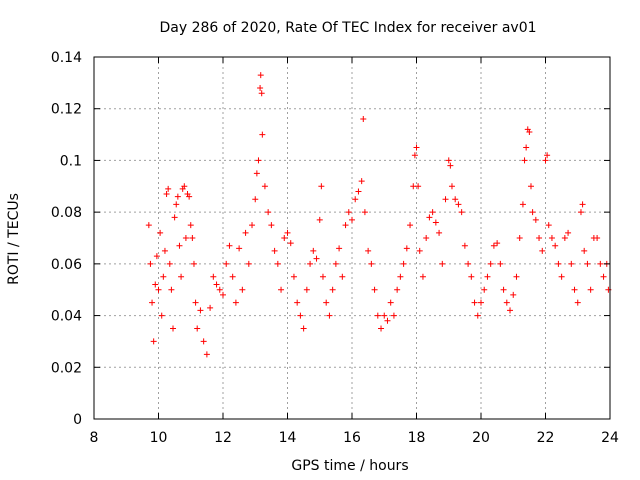  What do you see at coordinates (223, 438) in the screenshot?
I see `x-tick-label: 12` at bounding box center [223, 438].